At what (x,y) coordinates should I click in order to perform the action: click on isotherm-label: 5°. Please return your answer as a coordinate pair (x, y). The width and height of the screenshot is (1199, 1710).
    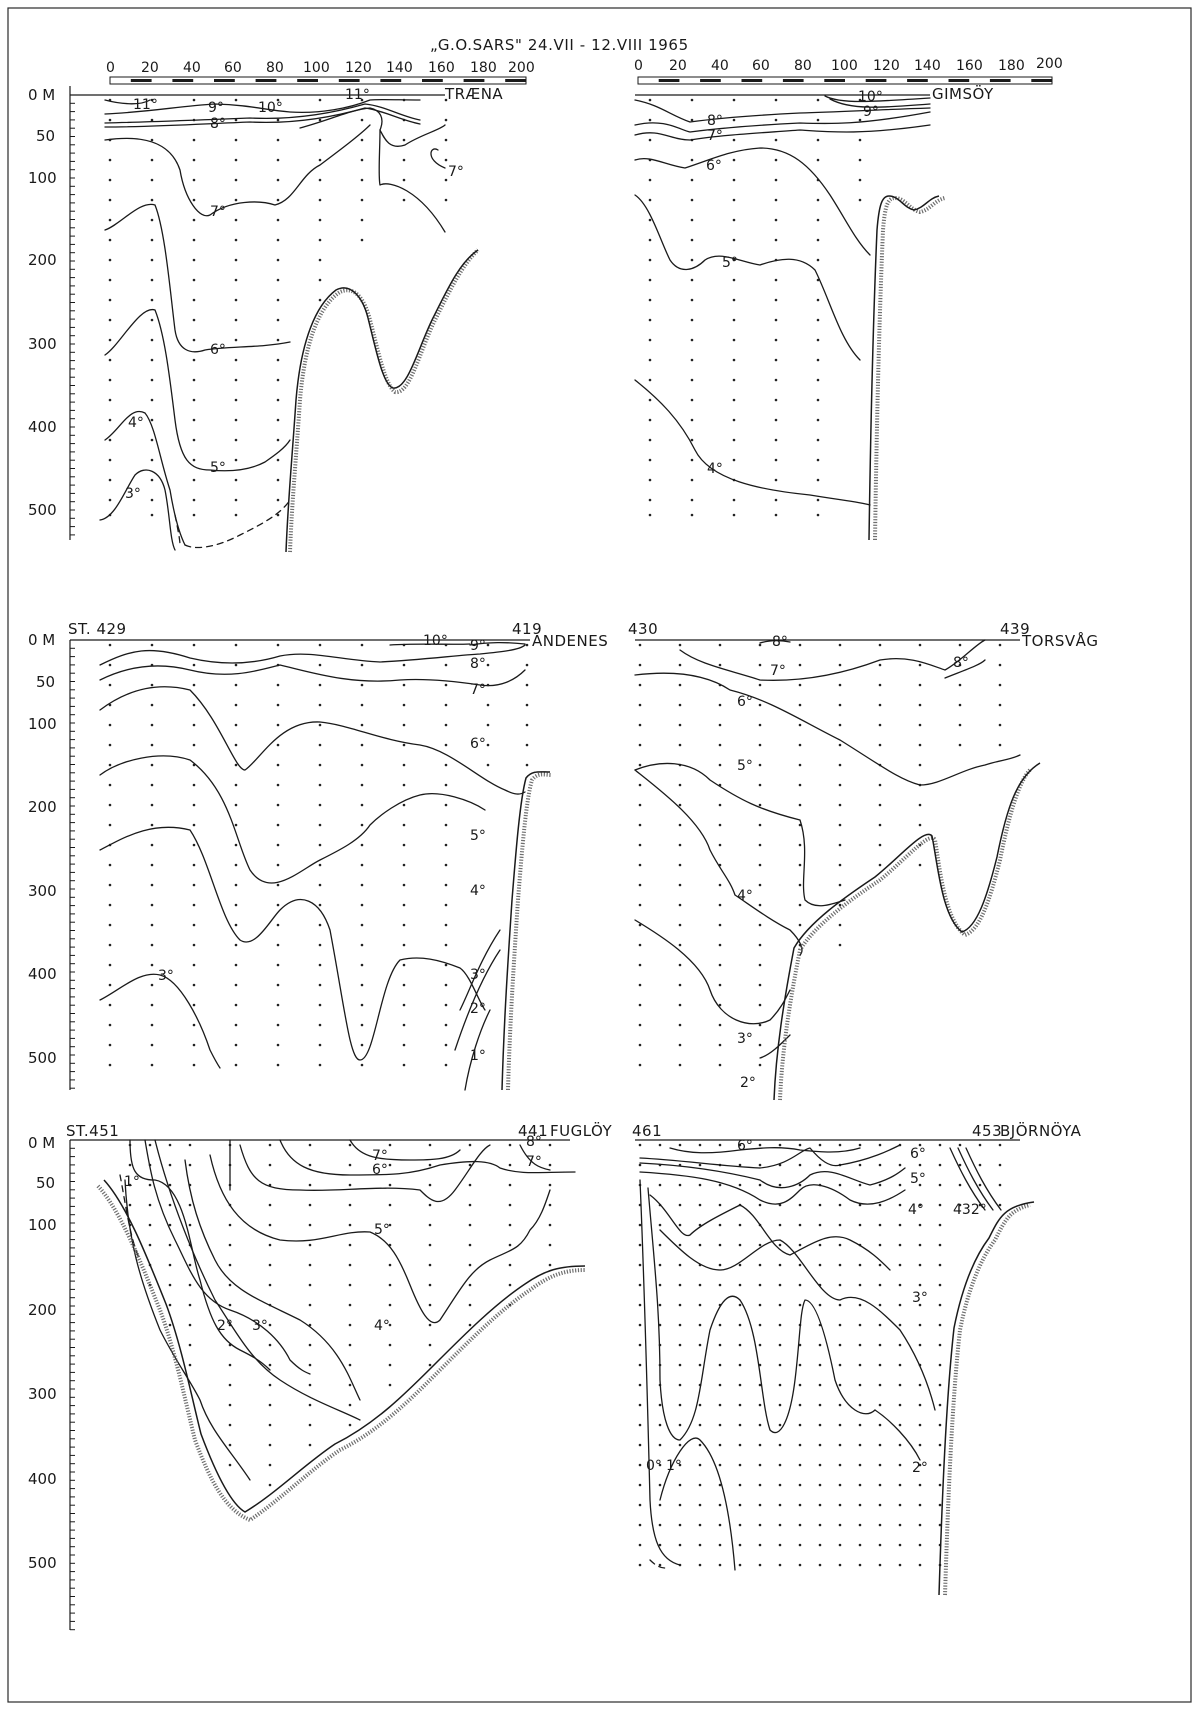
    Looking at the image, I should click on (745, 766).